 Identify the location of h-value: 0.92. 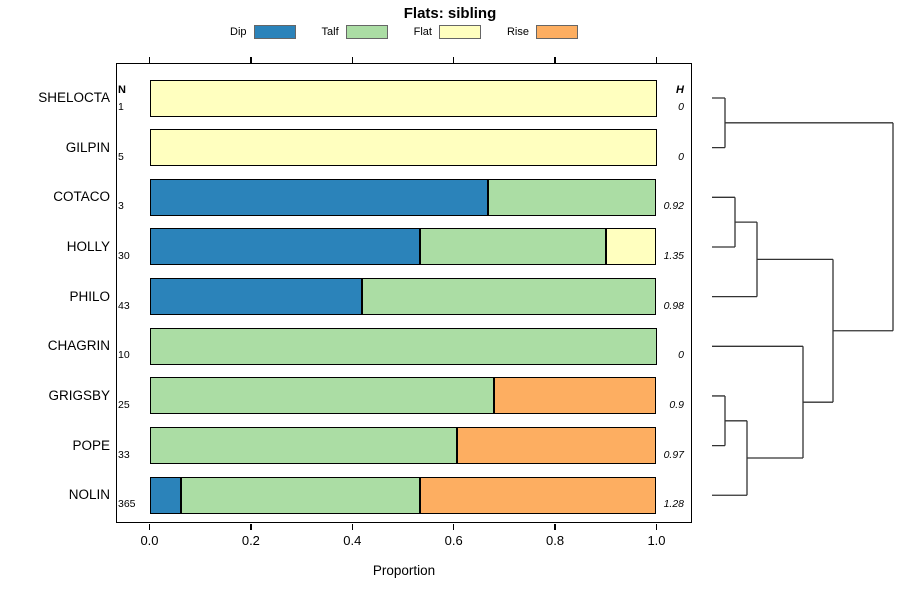
(673, 206).